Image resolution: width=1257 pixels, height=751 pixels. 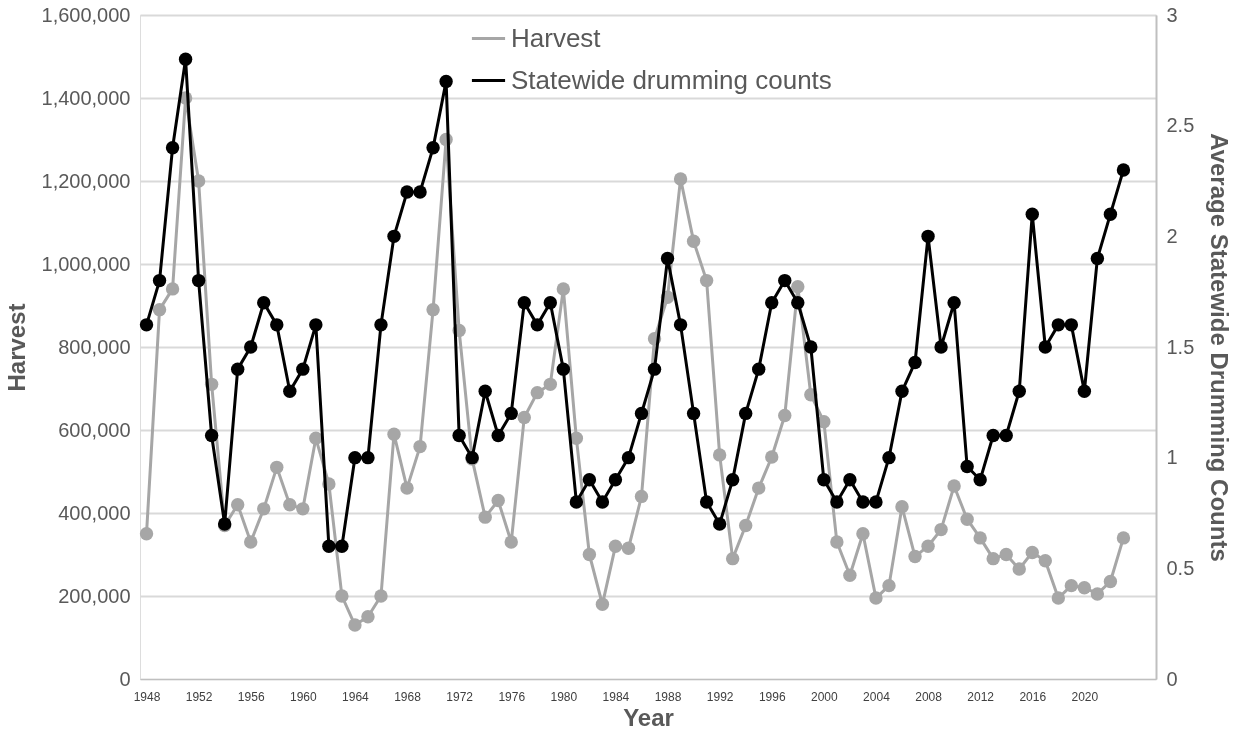 What do you see at coordinates (824, 696) in the screenshot?
I see `x-tick-label: 2000` at bounding box center [824, 696].